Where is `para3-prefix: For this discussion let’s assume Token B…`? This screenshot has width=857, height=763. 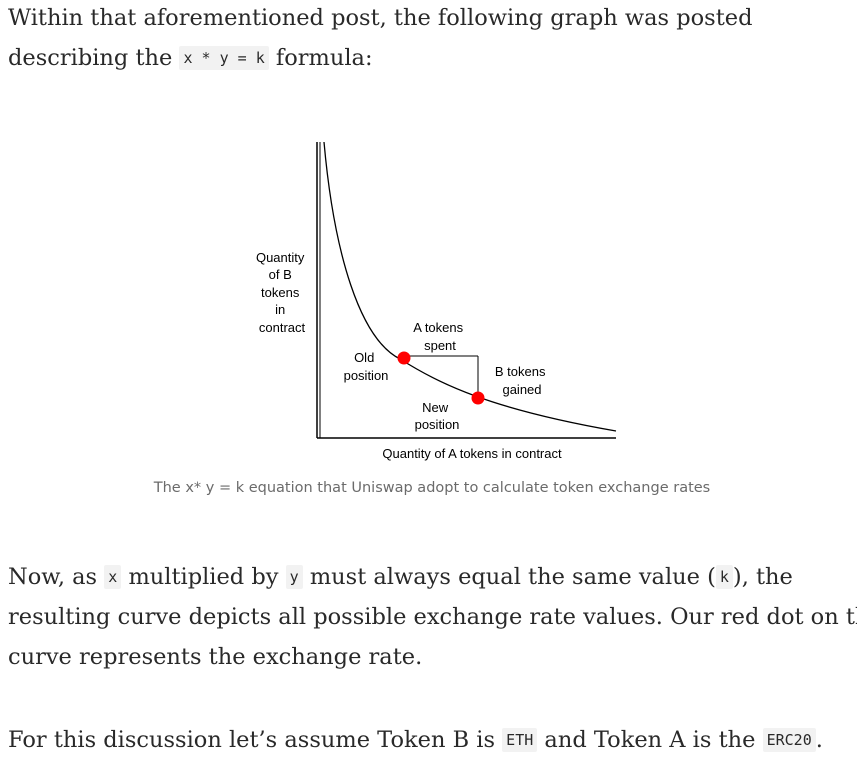
para3-prefix: For this discussion let’s assume Token B… is located at coordinates (252, 740).